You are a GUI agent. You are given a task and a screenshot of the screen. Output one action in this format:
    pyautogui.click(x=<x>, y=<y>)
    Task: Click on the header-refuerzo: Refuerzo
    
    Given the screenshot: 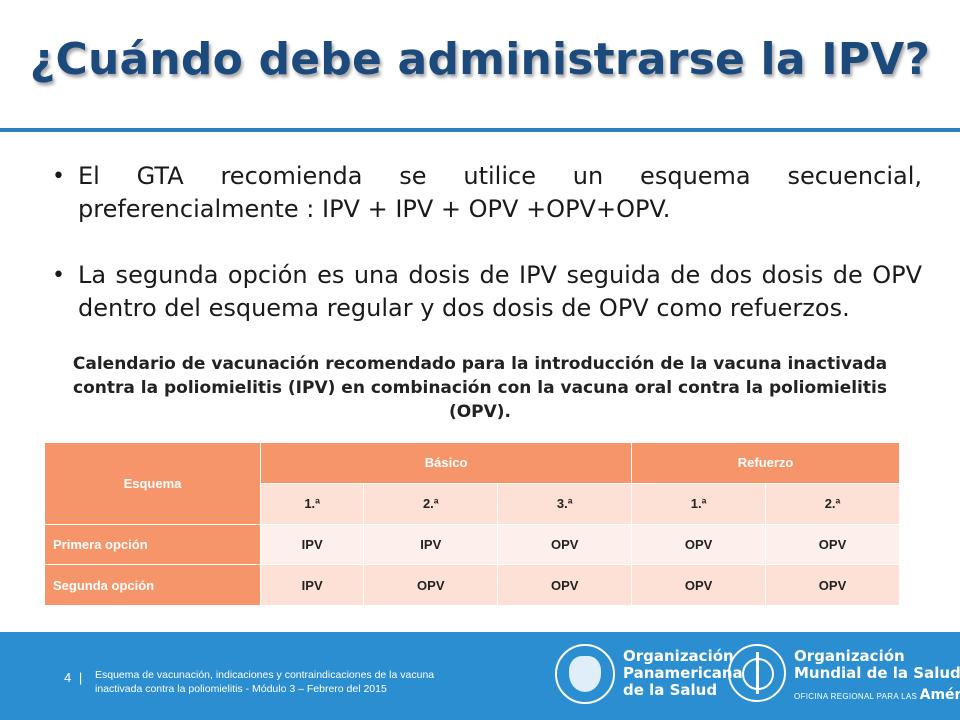 What is the action you would take?
    pyautogui.click(x=765, y=463)
    